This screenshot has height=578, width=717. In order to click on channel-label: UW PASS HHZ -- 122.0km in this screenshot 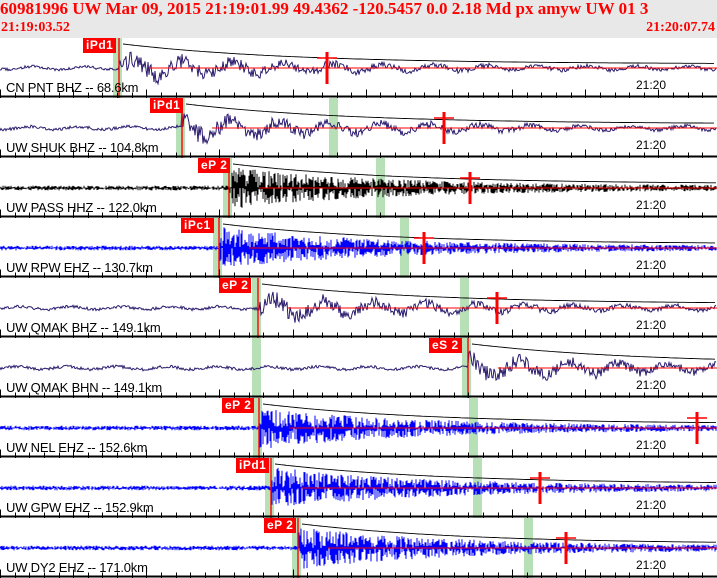, I will do `click(81, 207)`.